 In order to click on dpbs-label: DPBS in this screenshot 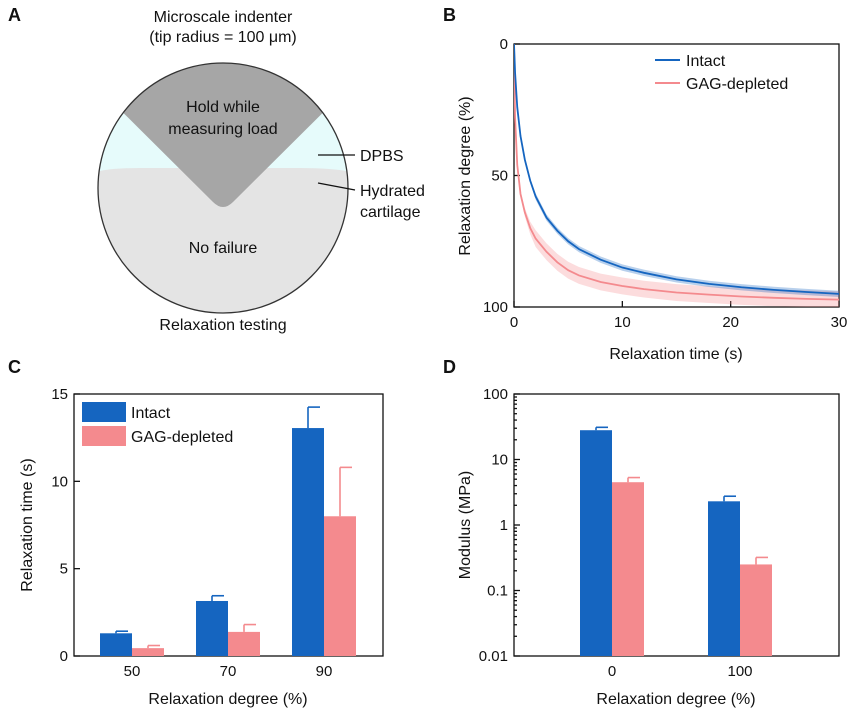, I will do `click(382, 156)`.